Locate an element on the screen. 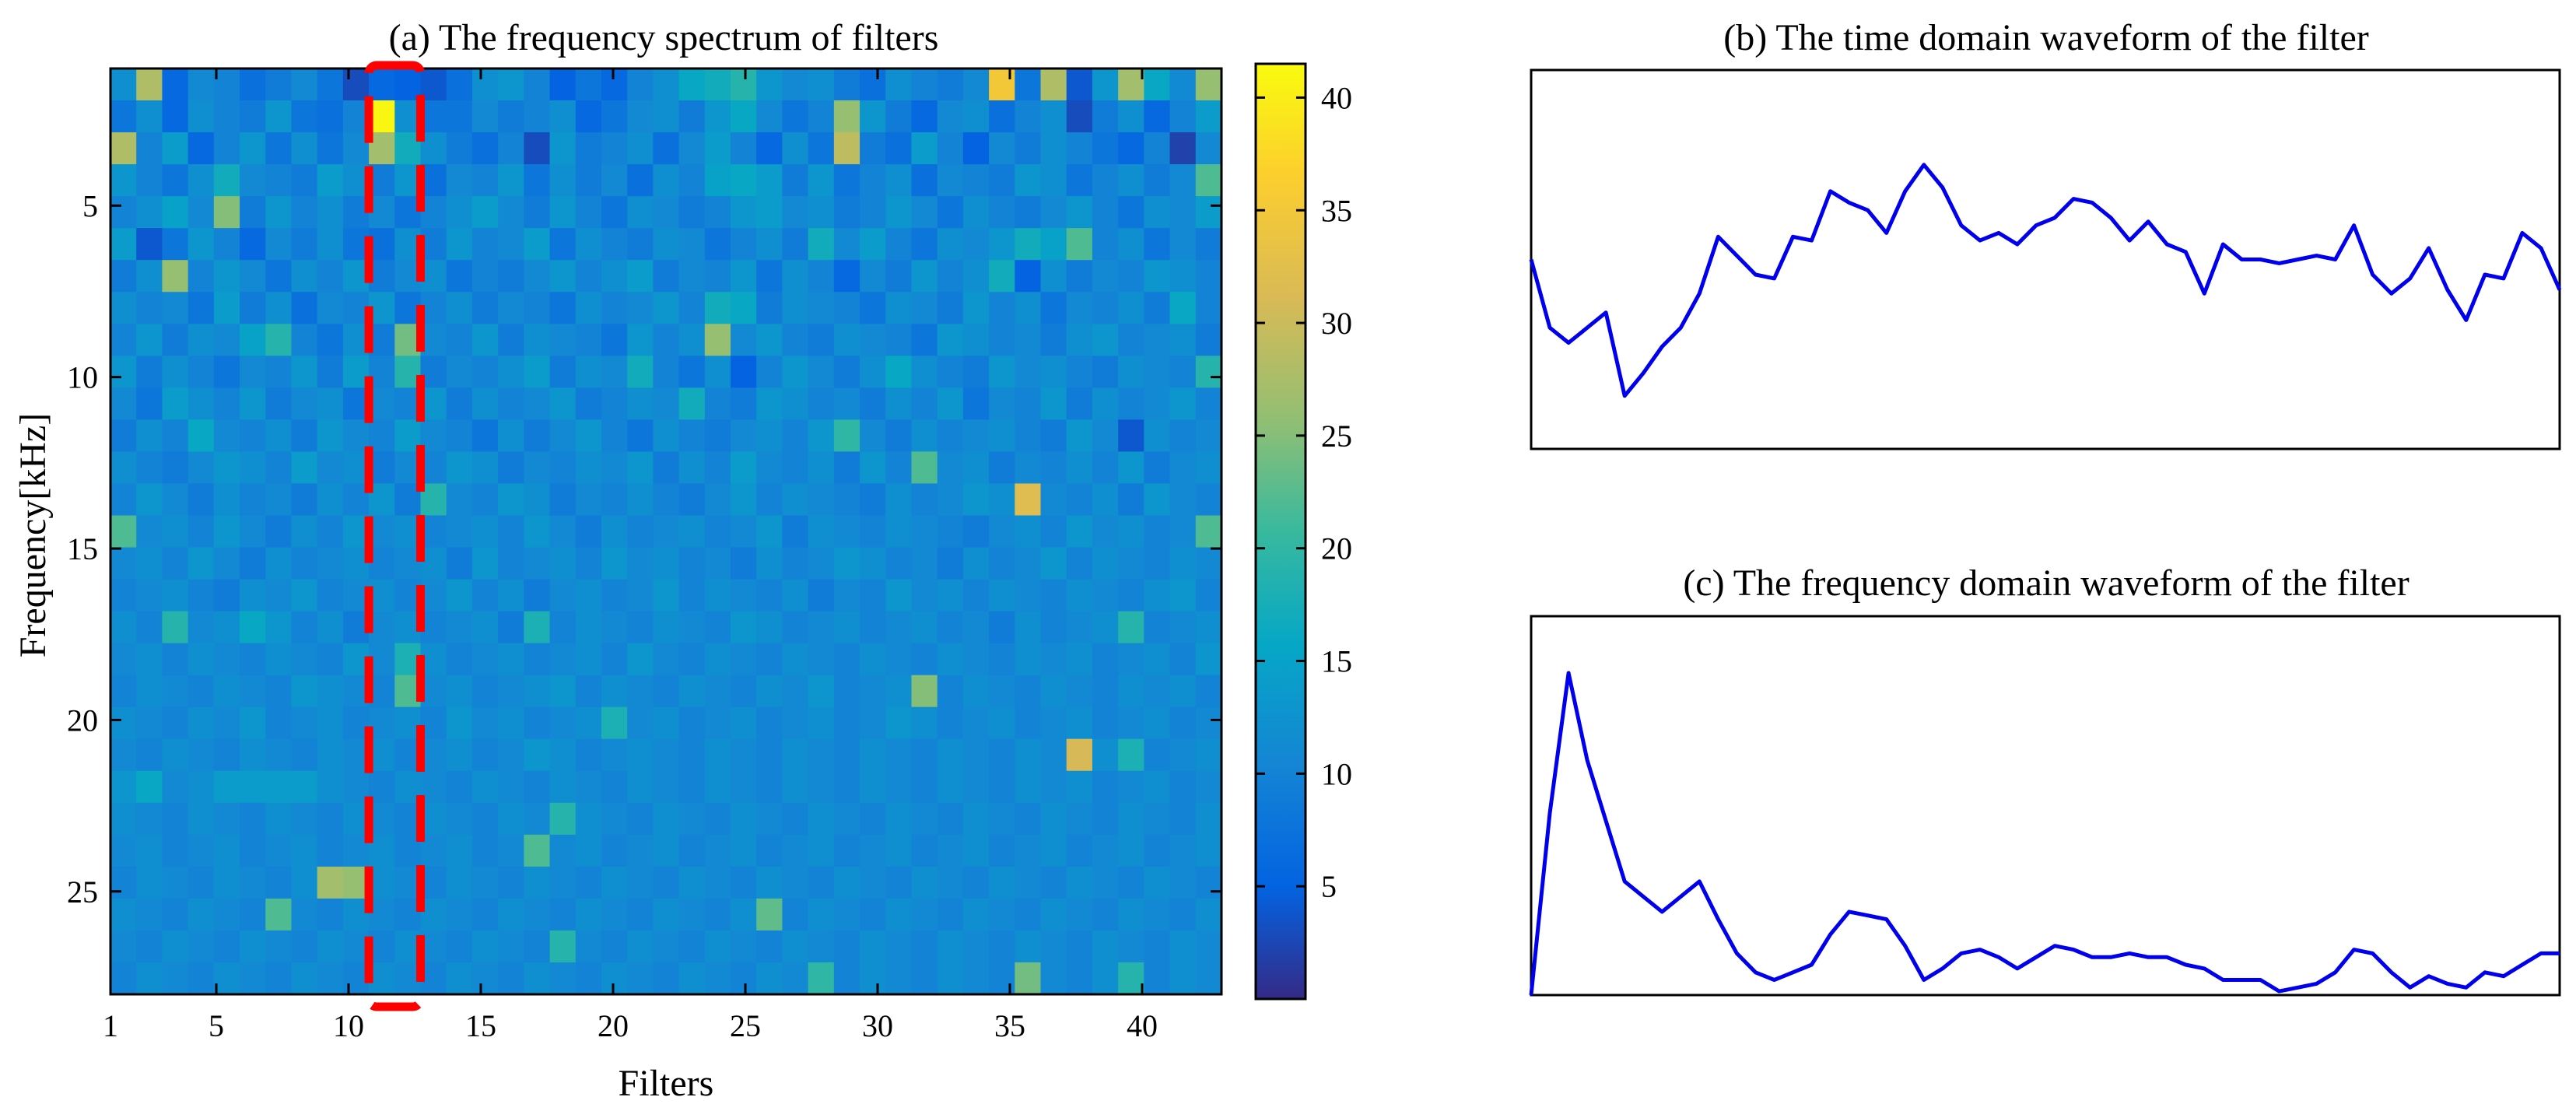  colorbar-tick-label: 35 is located at coordinates (1336, 210).